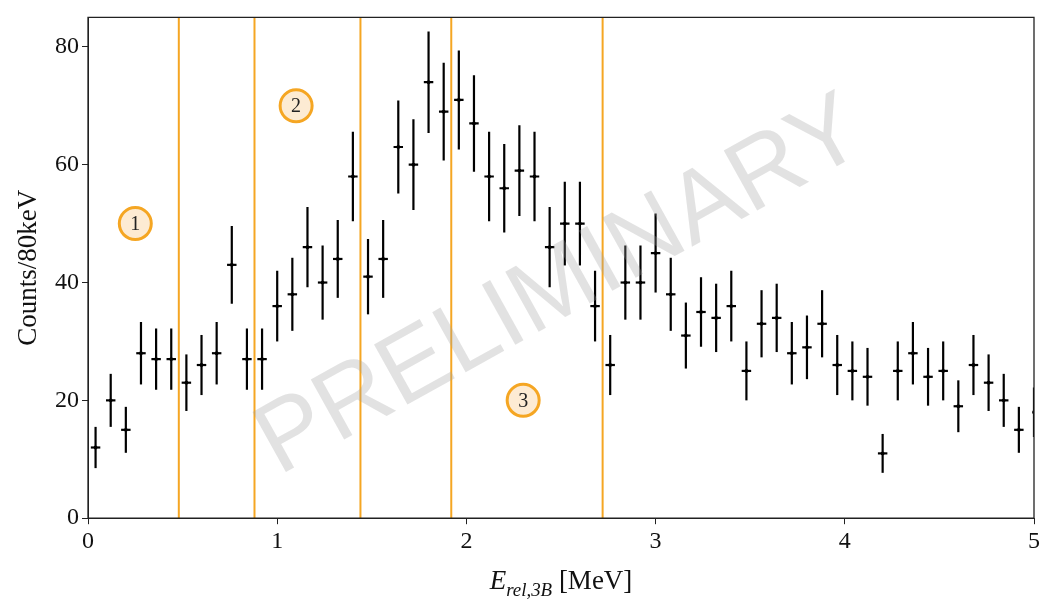 The height and width of the screenshot is (599, 1043). Describe the element at coordinates (135, 222) in the screenshot. I see `annotation: 1` at that location.